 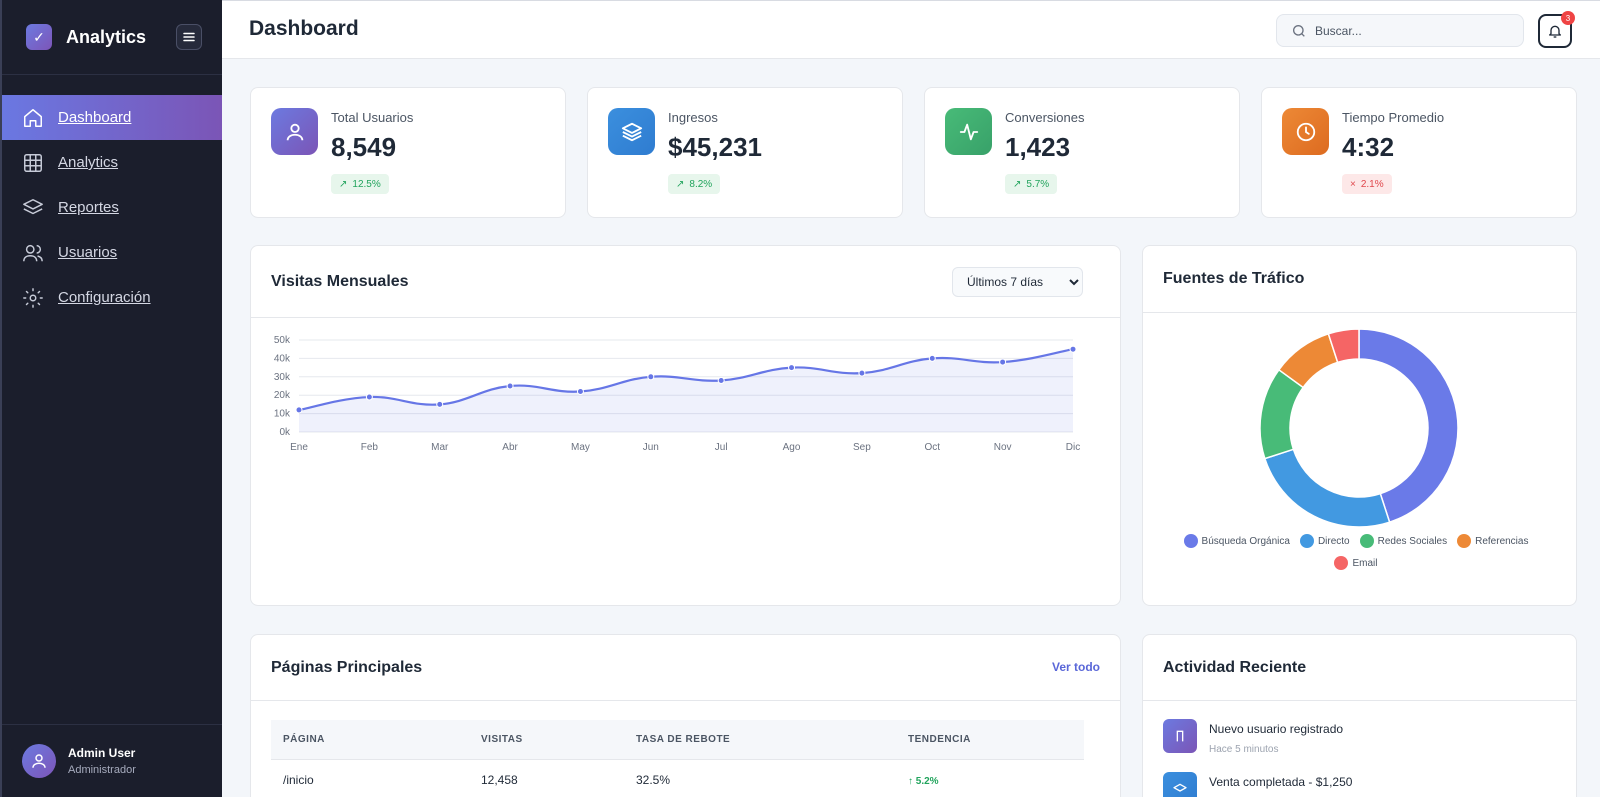 What do you see at coordinates (1075, 667) in the screenshot?
I see `view-all-link: Ver todo` at bounding box center [1075, 667].